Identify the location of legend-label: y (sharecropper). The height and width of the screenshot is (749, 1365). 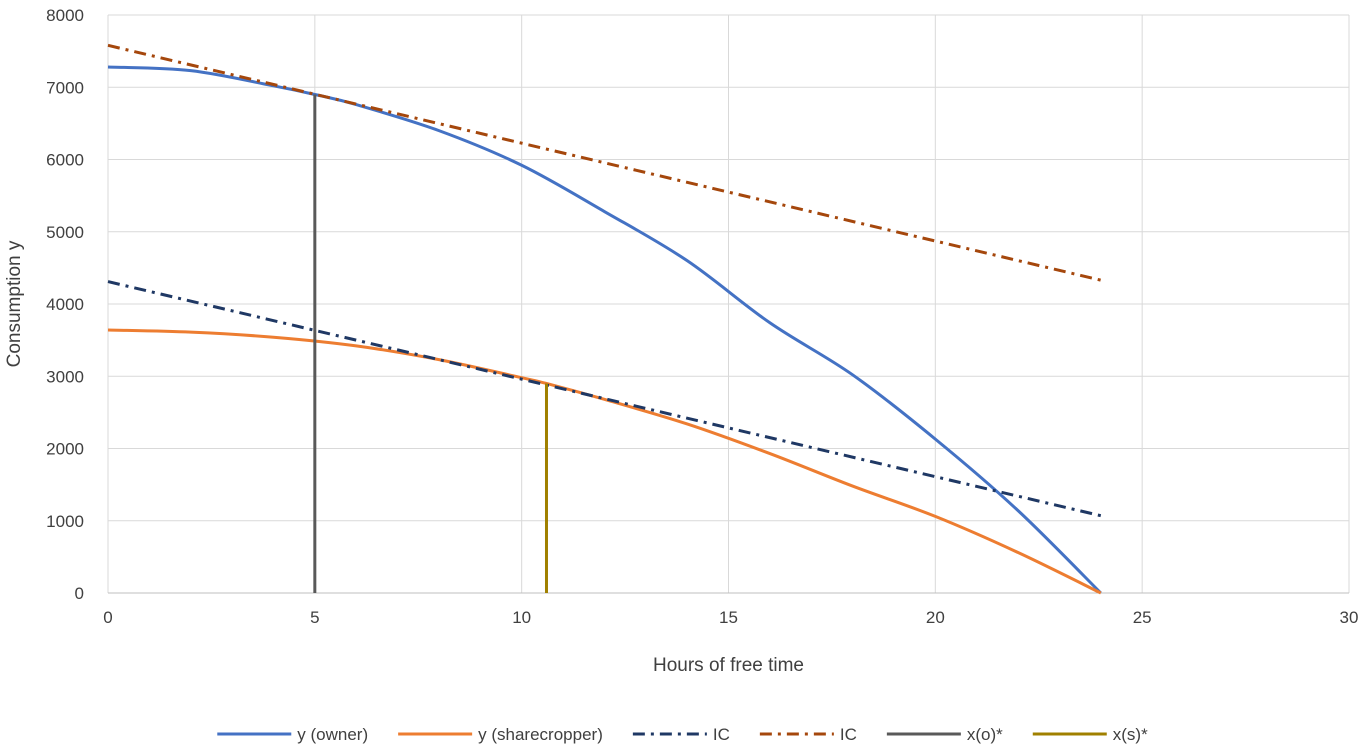
(540, 734).